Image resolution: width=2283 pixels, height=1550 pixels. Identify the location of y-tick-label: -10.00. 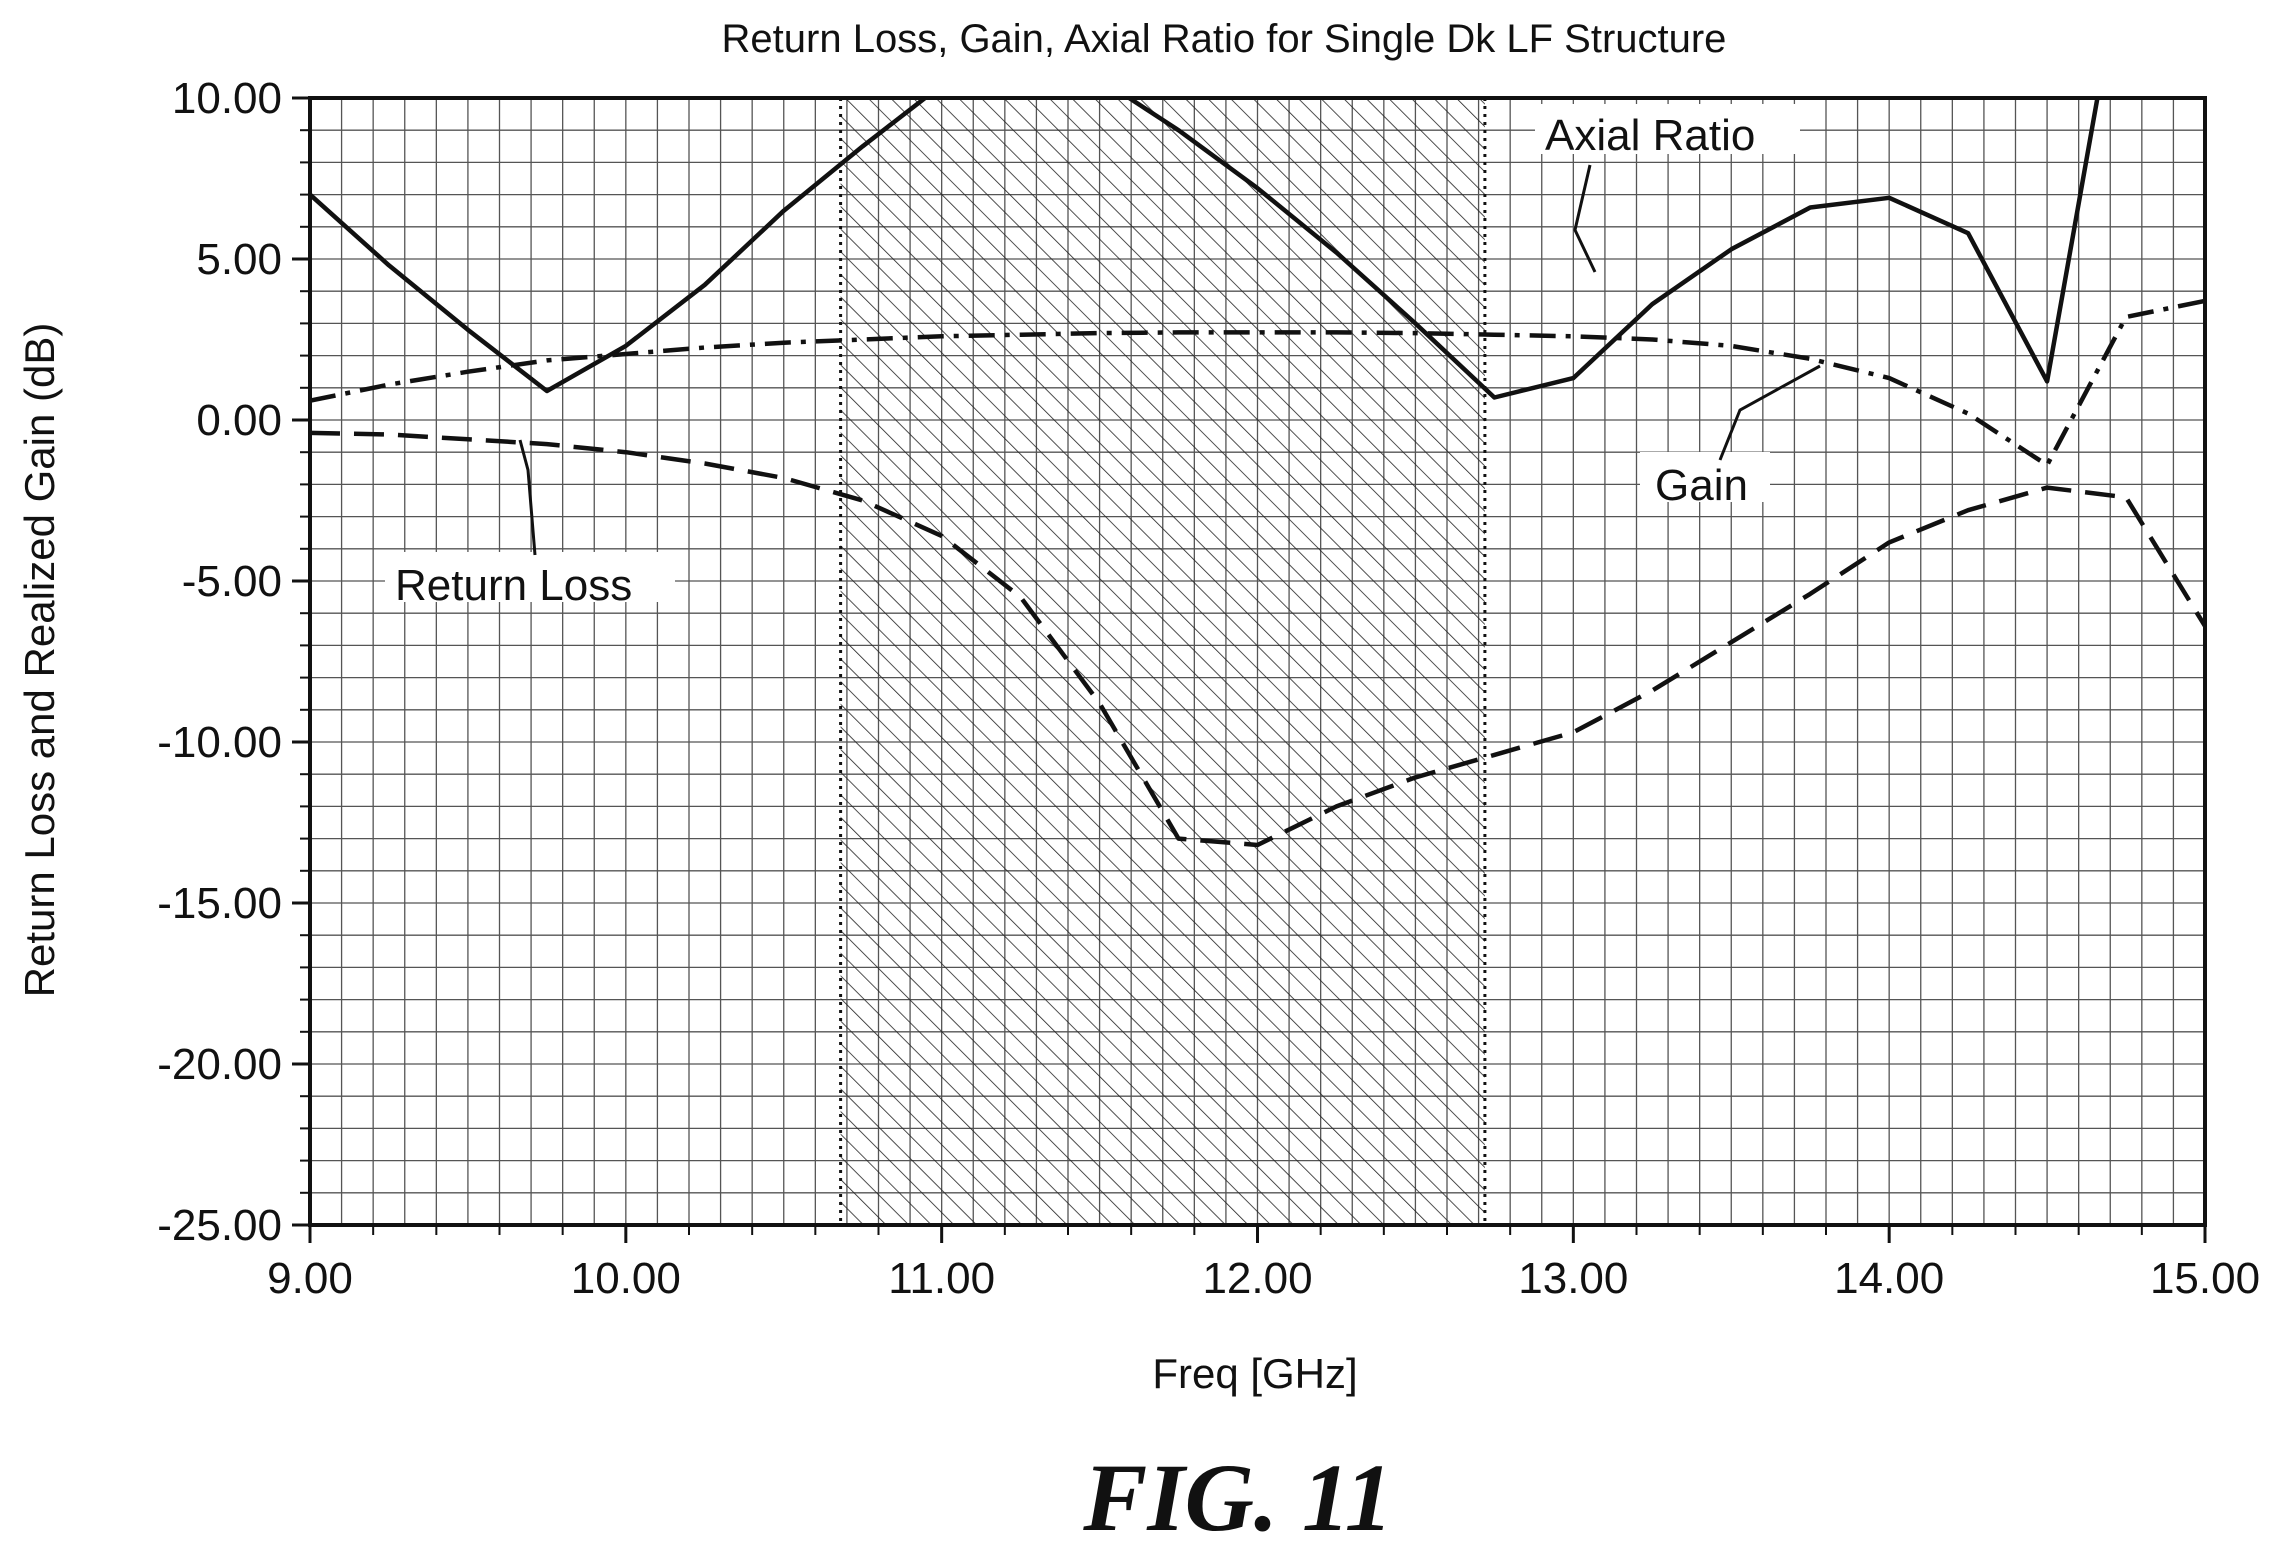
(219, 742).